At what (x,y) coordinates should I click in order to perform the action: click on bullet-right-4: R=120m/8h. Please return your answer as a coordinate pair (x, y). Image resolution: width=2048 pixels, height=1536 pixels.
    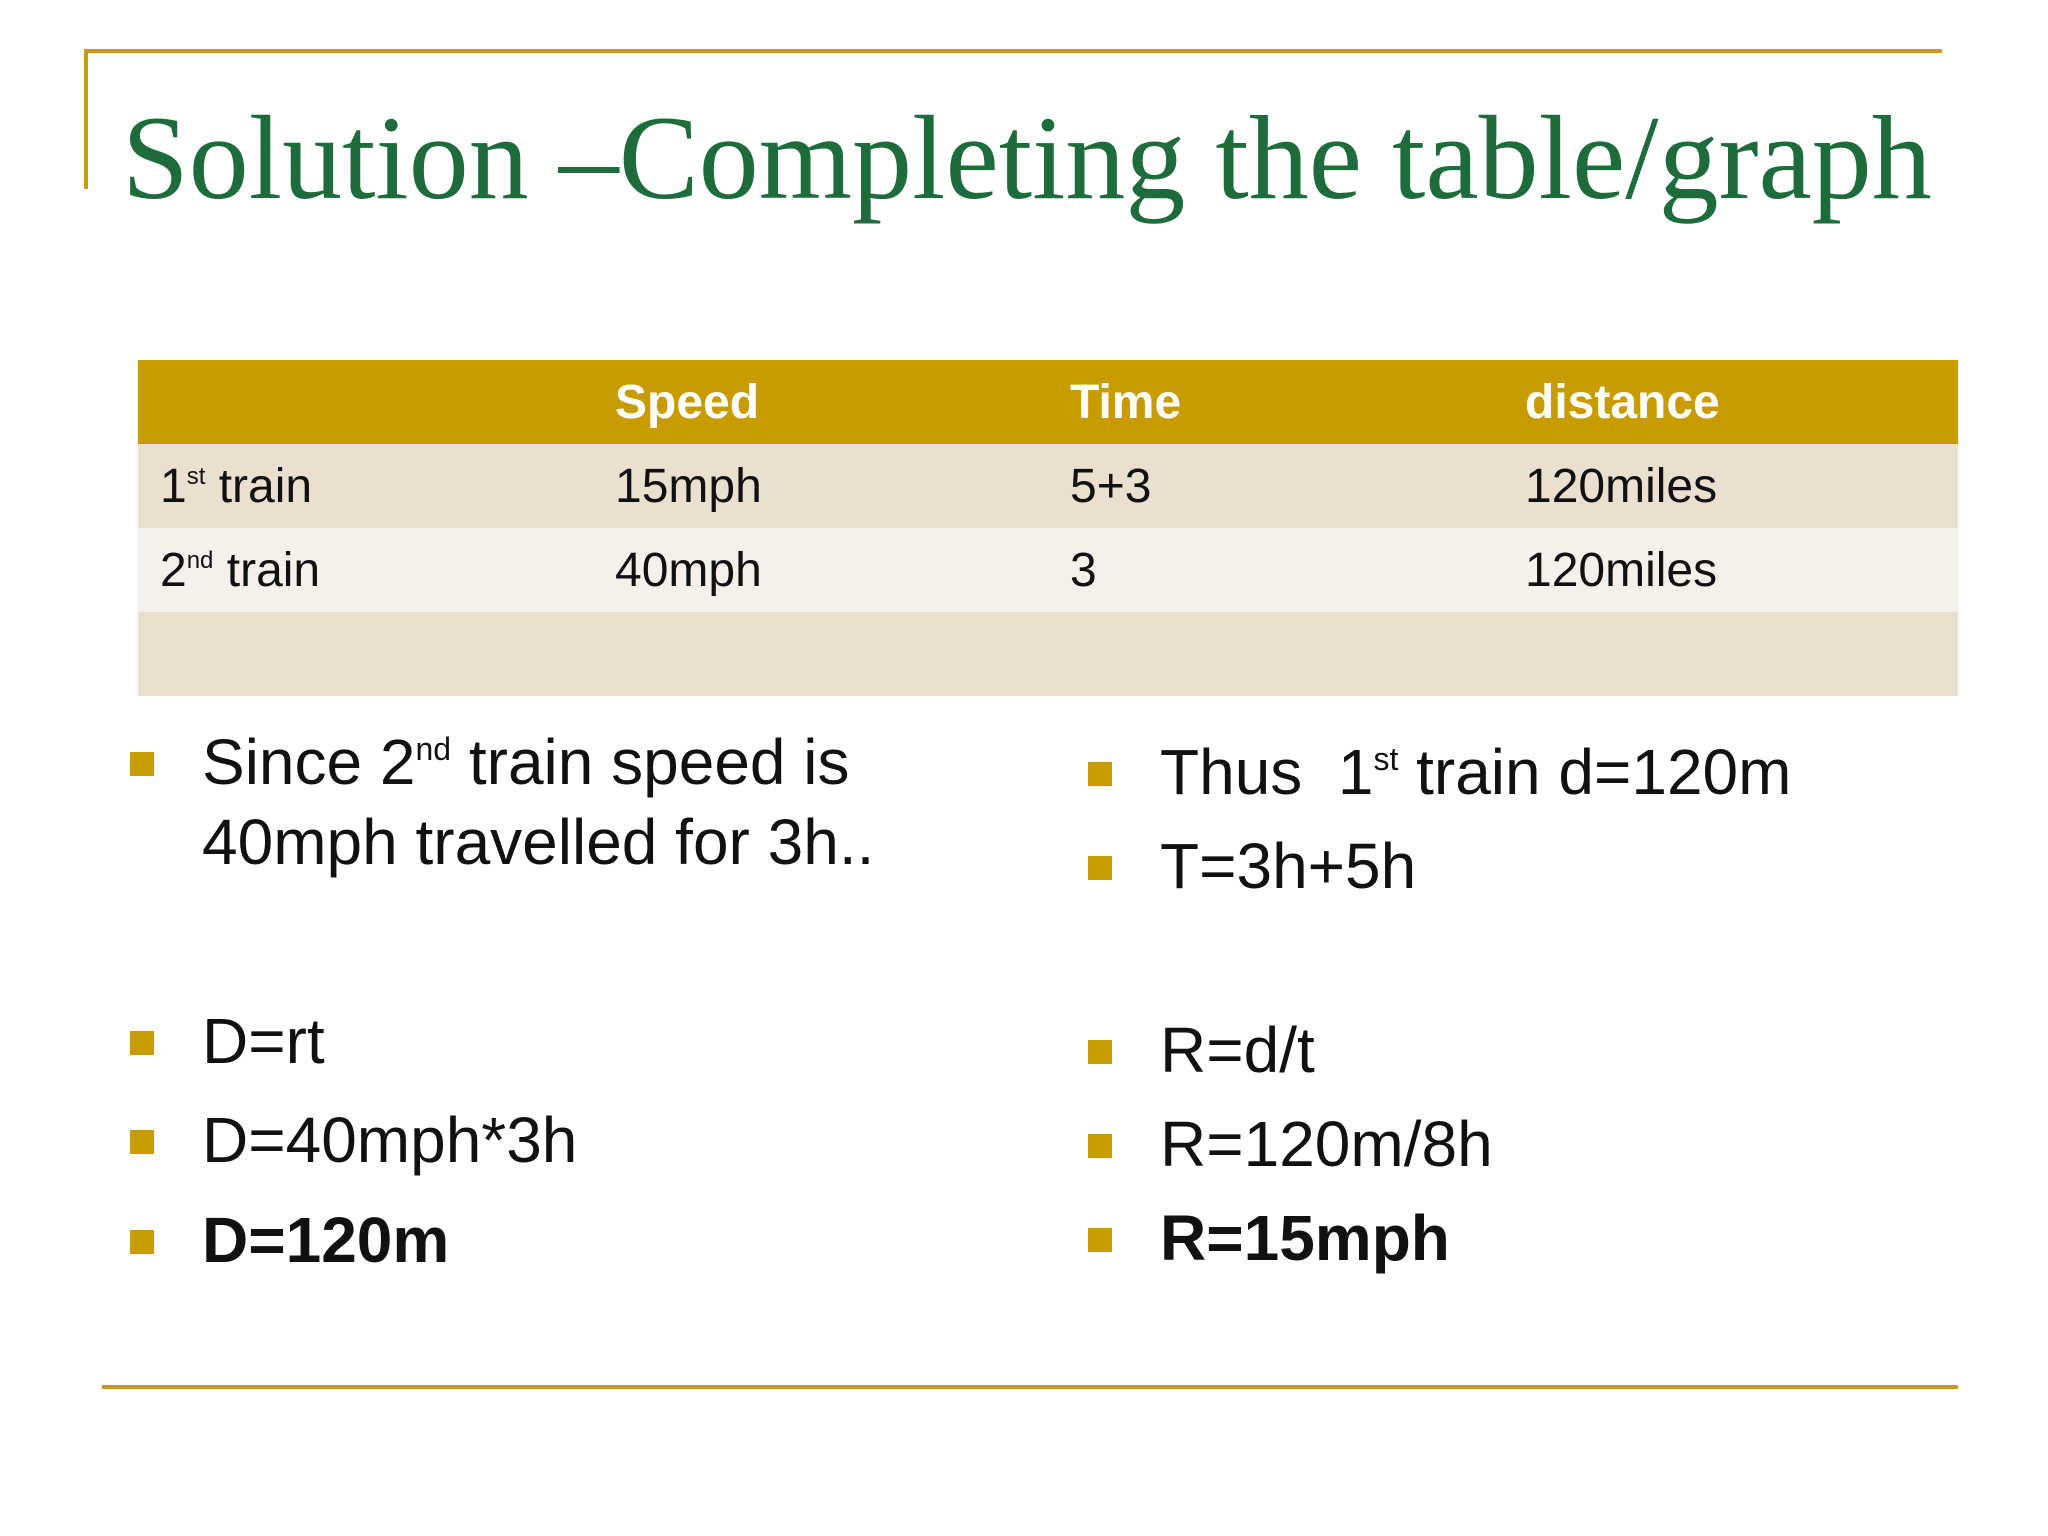
    Looking at the image, I should click on (1290, 1144).